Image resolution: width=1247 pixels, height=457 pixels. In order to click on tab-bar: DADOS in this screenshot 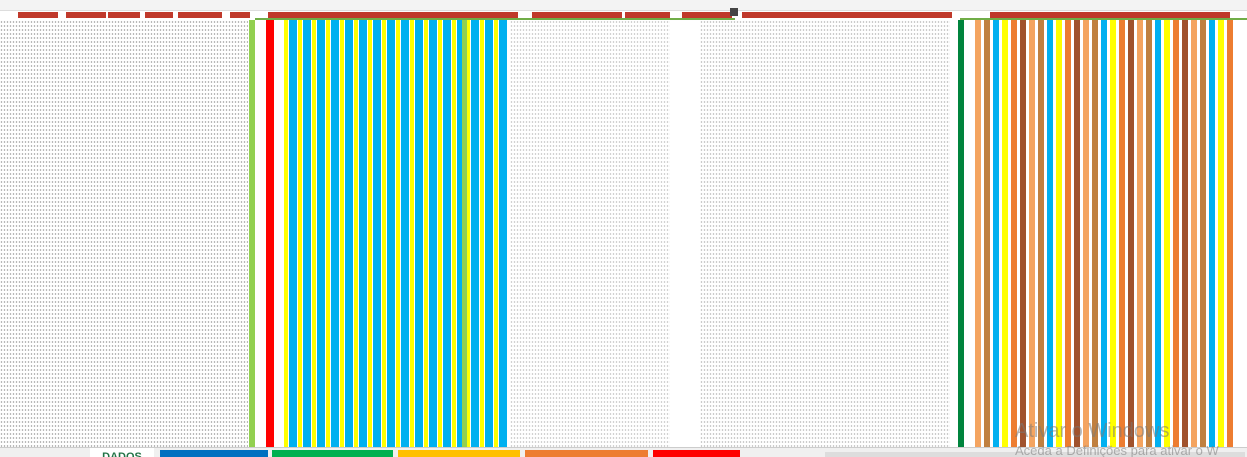, I will do `click(623, 452)`.